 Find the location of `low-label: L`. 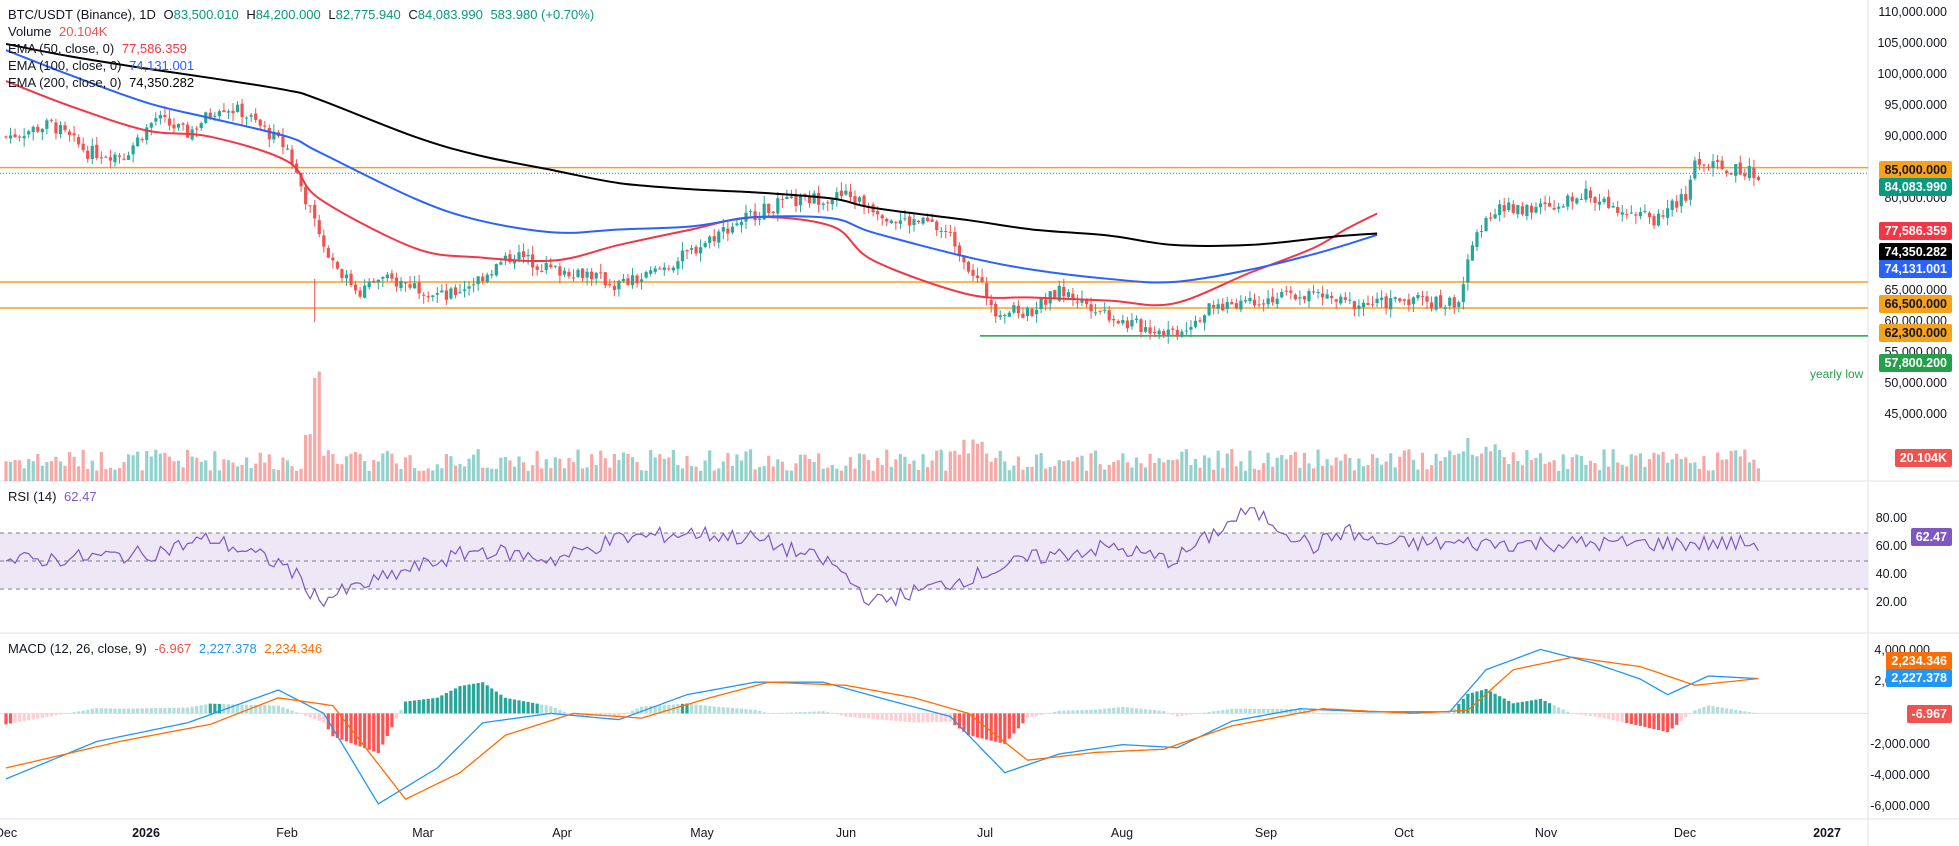

low-label: L is located at coordinates (332, 14).